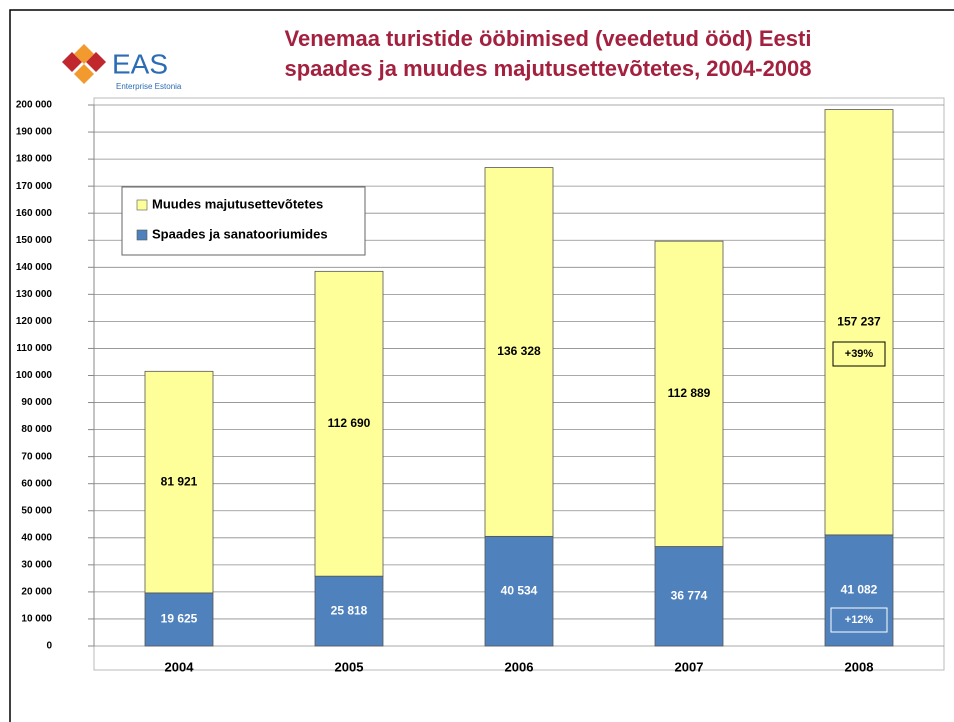 This screenshot has height=722, width=954. What do you see at coordinates (36, 456) in the screenshot?
I see `y-tick-label: 70 000` at bounding box center [36, 456].